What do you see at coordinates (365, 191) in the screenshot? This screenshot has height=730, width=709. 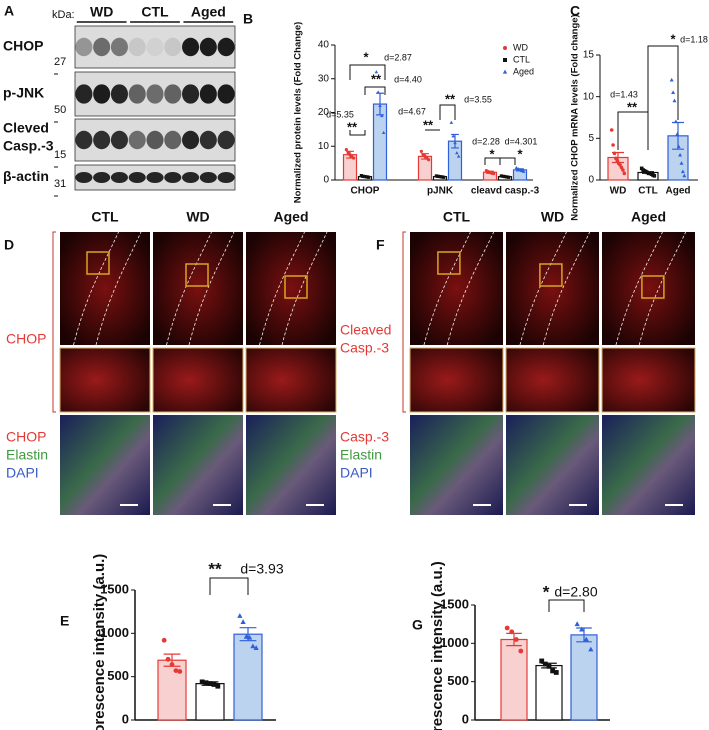 I see `x-tick-label: CHOP` at bounding box center [365, 191].